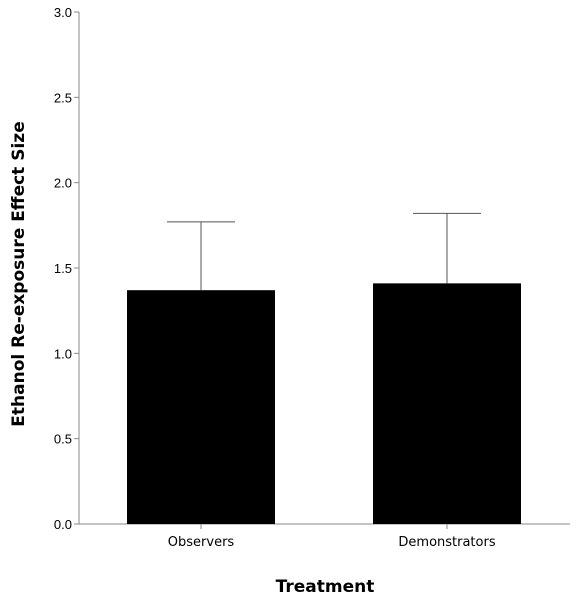  What do you see at coordinates (325, 587) in the screenshot?
I see `x-axis-title: Treatment` at bounding box center [325, 587].